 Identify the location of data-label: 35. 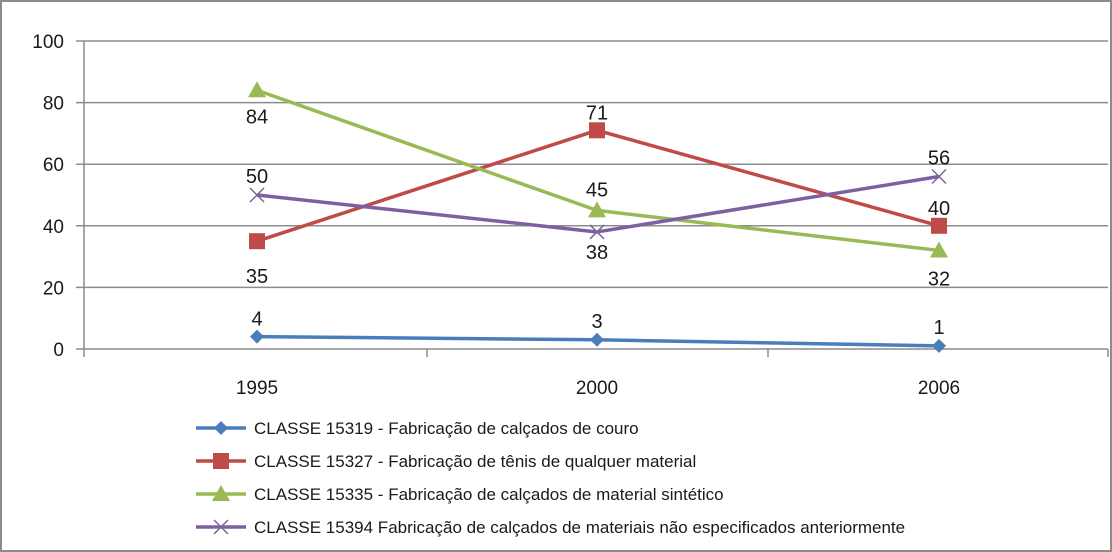
(257, 277).